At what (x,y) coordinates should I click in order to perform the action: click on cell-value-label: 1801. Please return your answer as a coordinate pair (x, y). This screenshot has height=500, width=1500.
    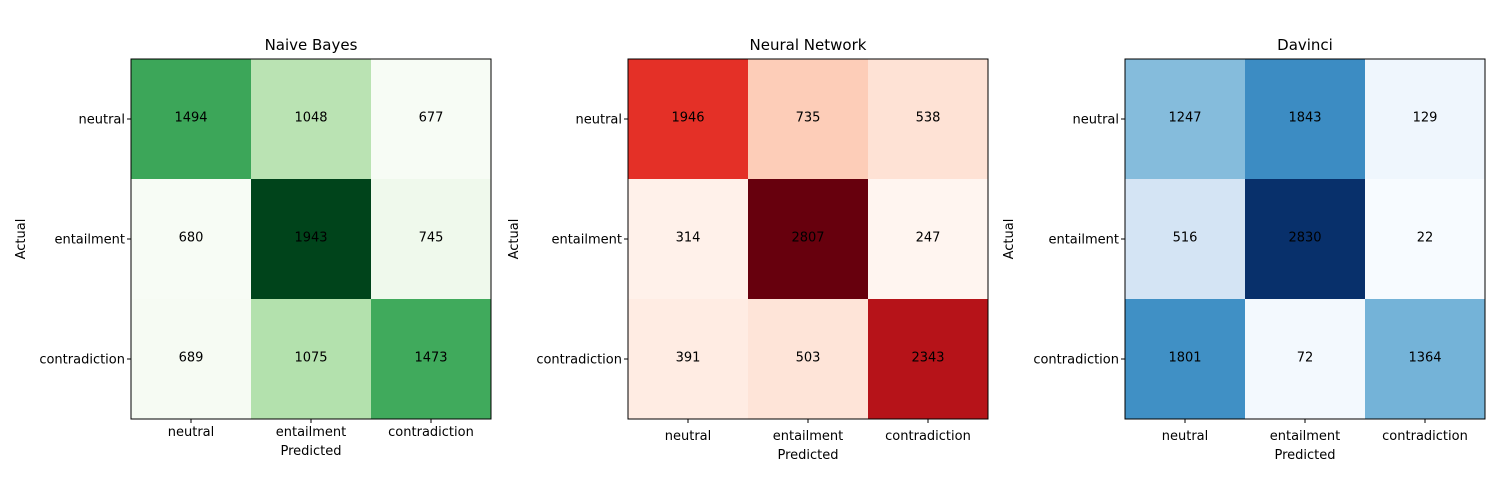
    Looking at the image, I should click on (1184, 358).